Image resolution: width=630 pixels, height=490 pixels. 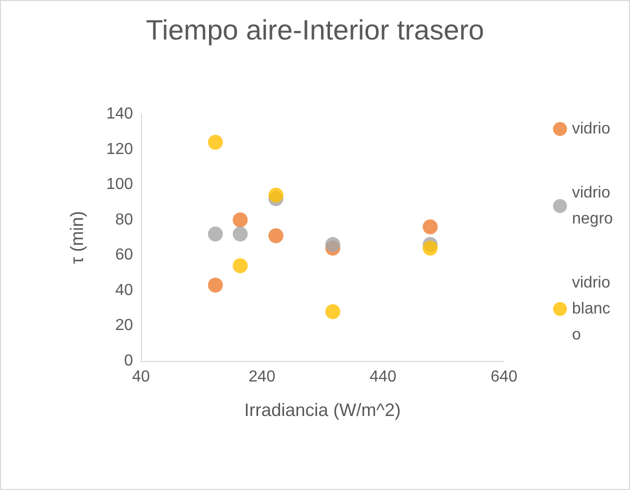 I want to click on y-tick-label: 60, so click(x=124, y=255).